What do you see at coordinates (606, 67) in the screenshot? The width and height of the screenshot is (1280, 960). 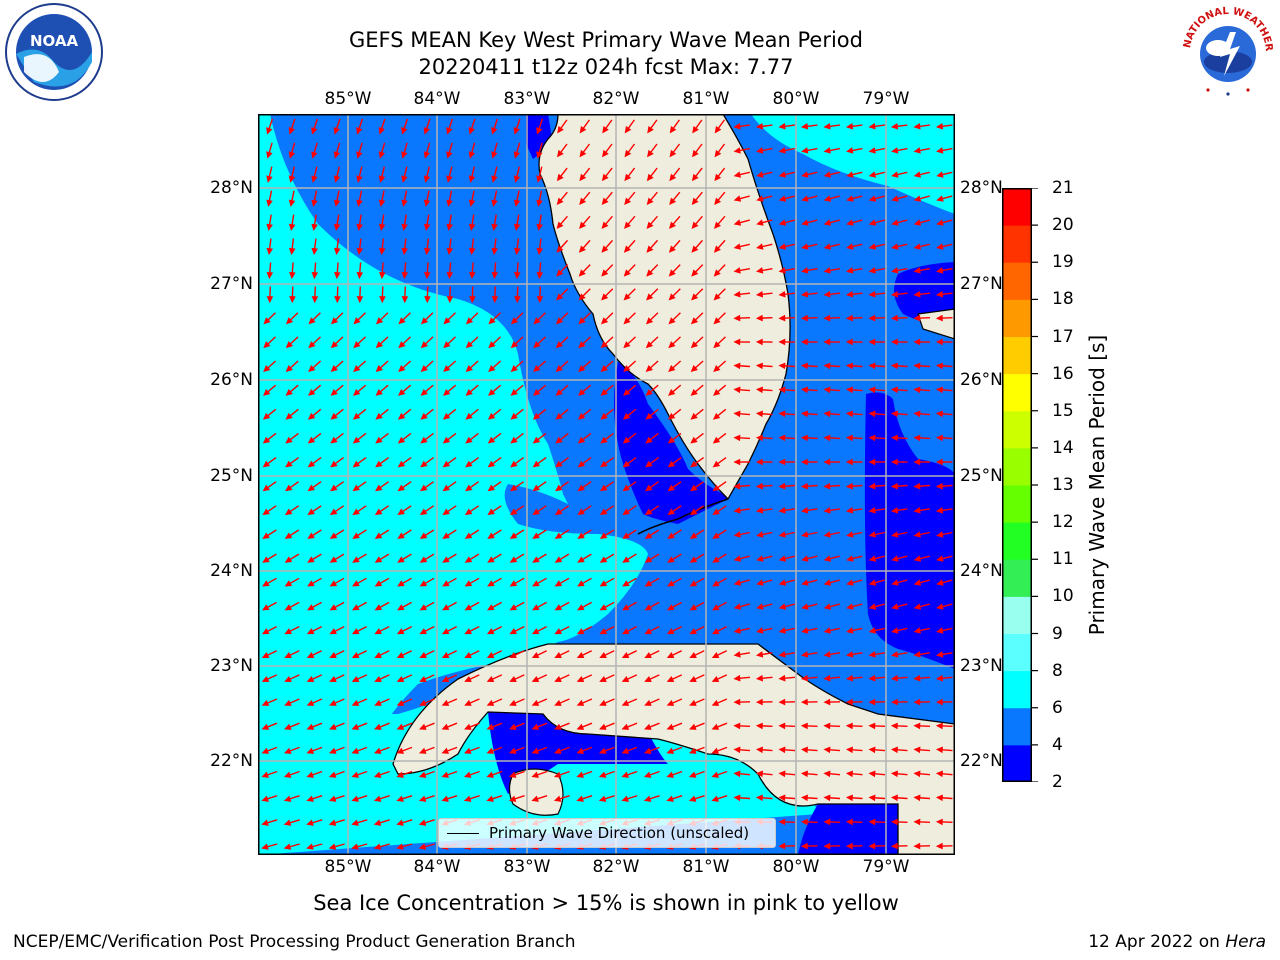 I see `map-subtitle: 20220411 t12z 024h fcst Max: 7.77` at bounding box center [606, 67].